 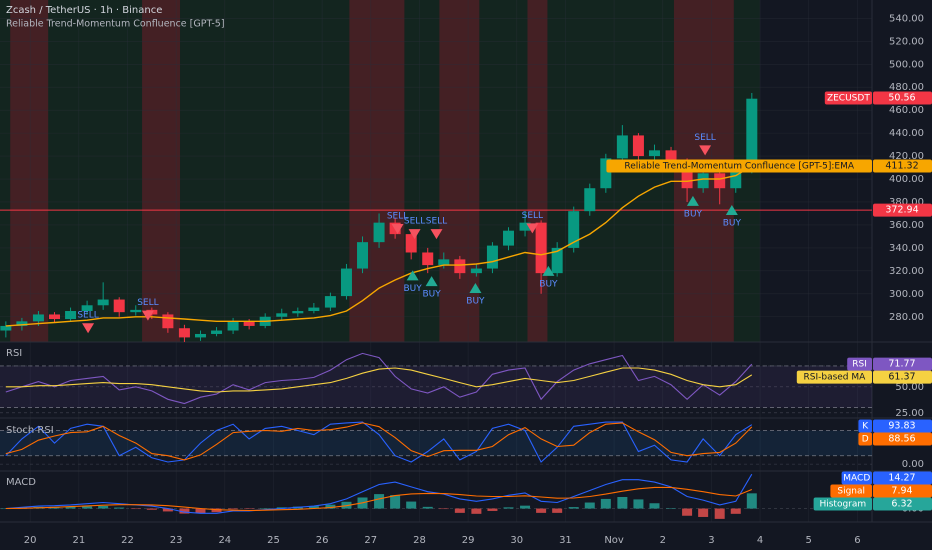 I want to click on x-tick-label: 24, so click(x=224, y=540).